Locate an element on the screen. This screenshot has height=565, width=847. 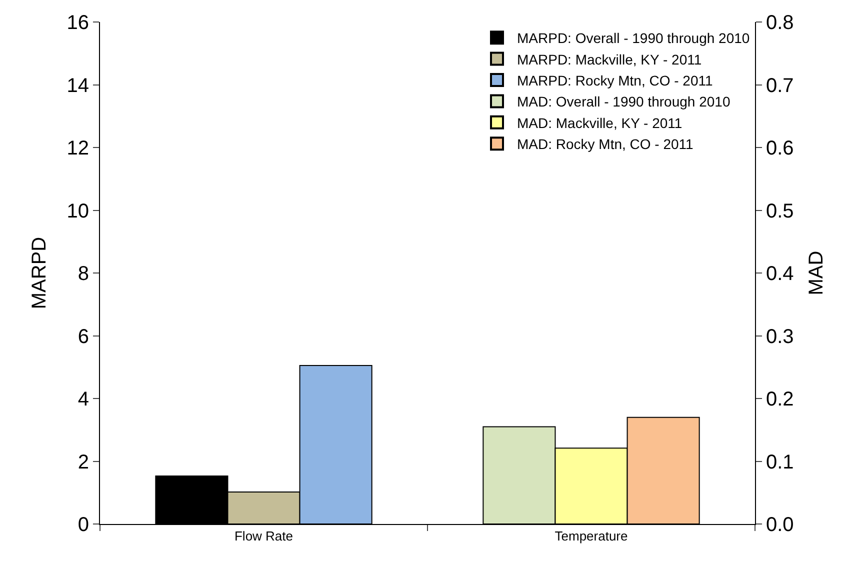
y2-axis-title: MAD is located at coordinates (816, 273).